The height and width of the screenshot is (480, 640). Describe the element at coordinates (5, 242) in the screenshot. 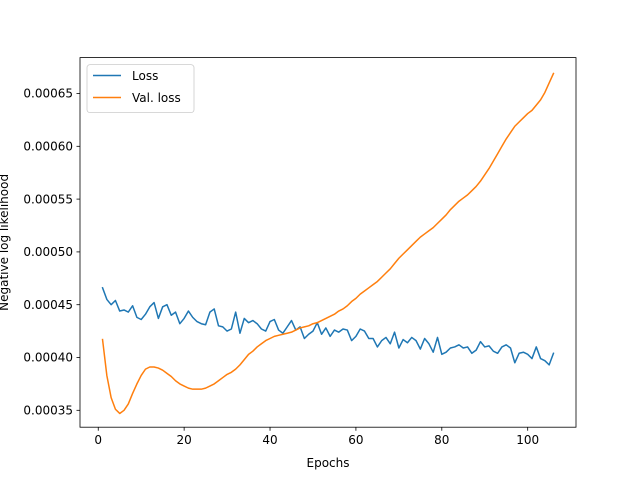

I see `y-axis-label: Negative log likelihood` at that location.